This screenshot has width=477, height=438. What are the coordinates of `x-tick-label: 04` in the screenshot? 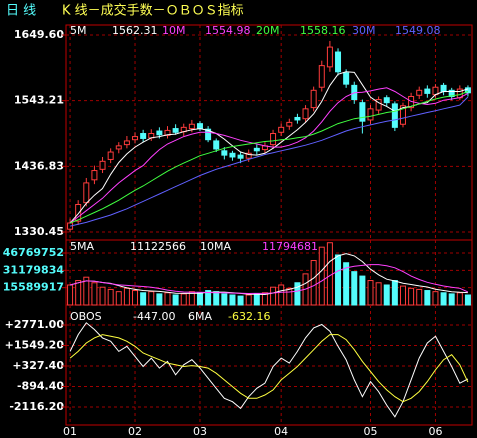 It's located at (281, 431).